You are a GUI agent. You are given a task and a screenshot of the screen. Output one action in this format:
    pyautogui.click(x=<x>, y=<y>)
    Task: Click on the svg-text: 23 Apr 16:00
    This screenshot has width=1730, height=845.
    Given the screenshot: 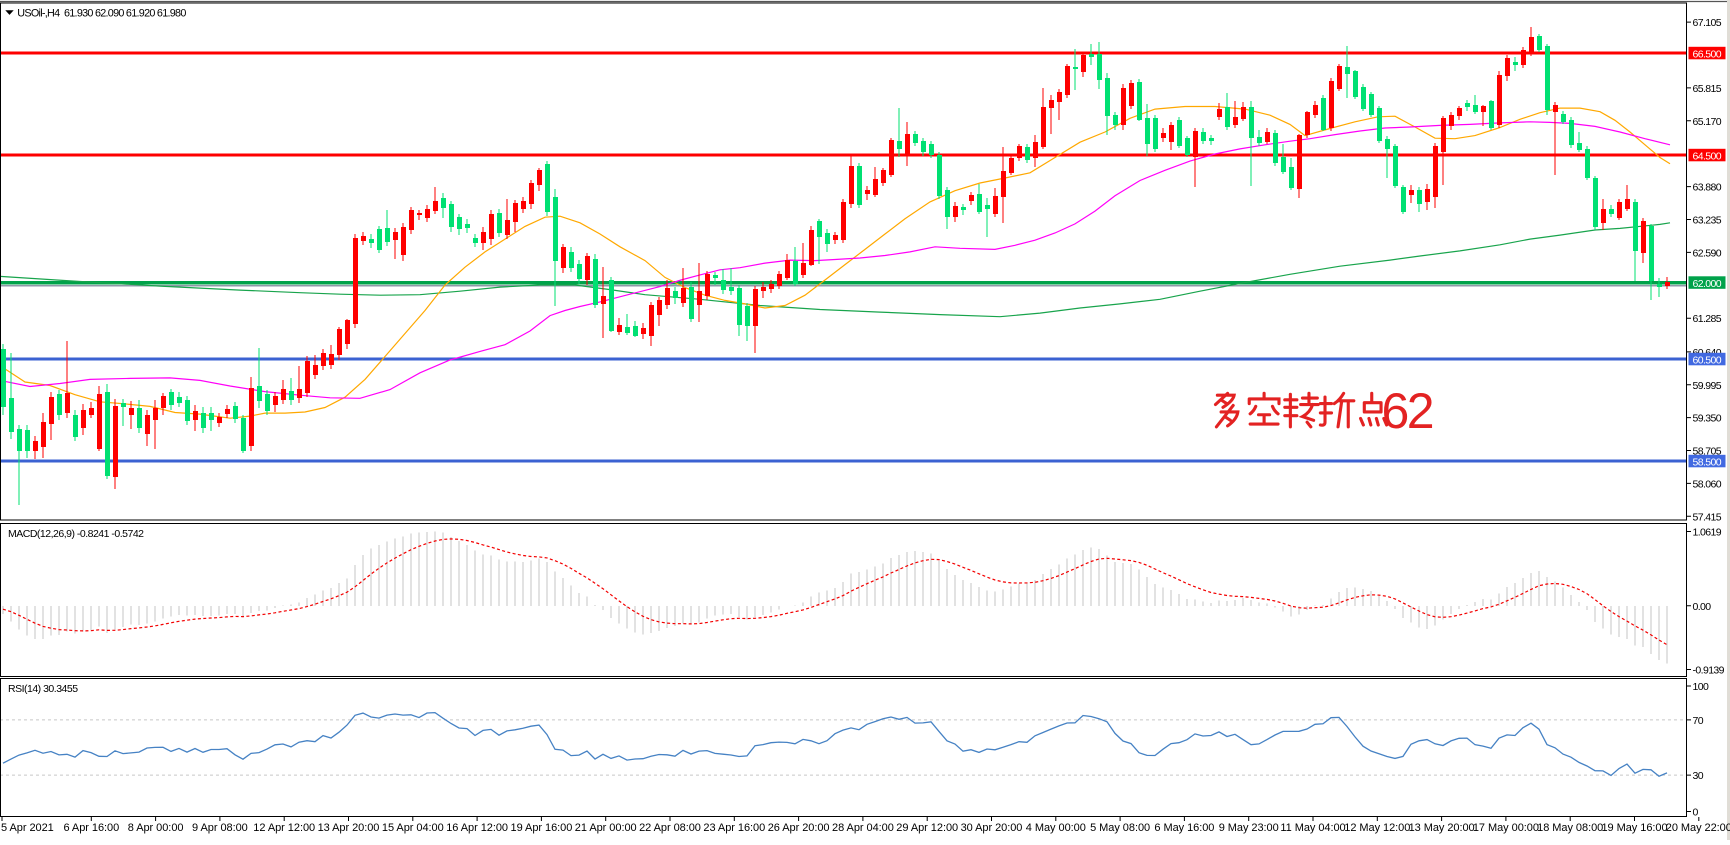 What is the action you would take?
    pyautogui.click(x=734, y=828)
    